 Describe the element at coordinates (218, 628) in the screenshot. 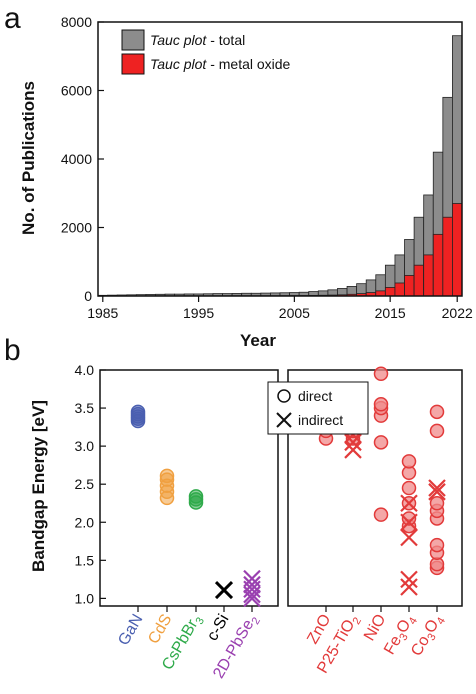

I see `x-tick-label: c-Si` at that location.